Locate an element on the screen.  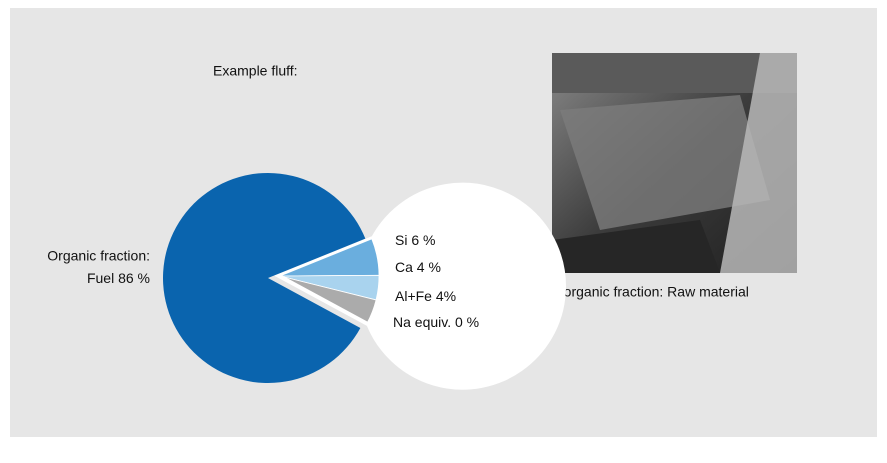
slice-label: Fuel 86 % is located at coordinates (118, 278).